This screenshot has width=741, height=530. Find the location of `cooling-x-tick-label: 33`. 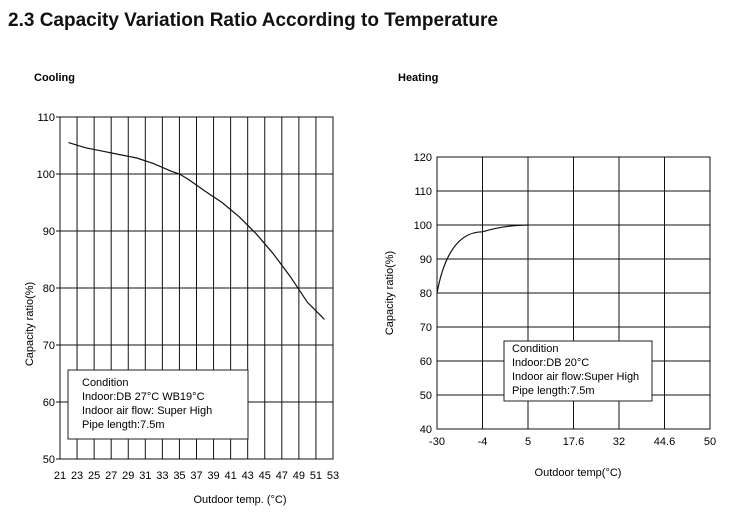

cooling-x-tick-label: 33 is located at coordinates (162, 476).